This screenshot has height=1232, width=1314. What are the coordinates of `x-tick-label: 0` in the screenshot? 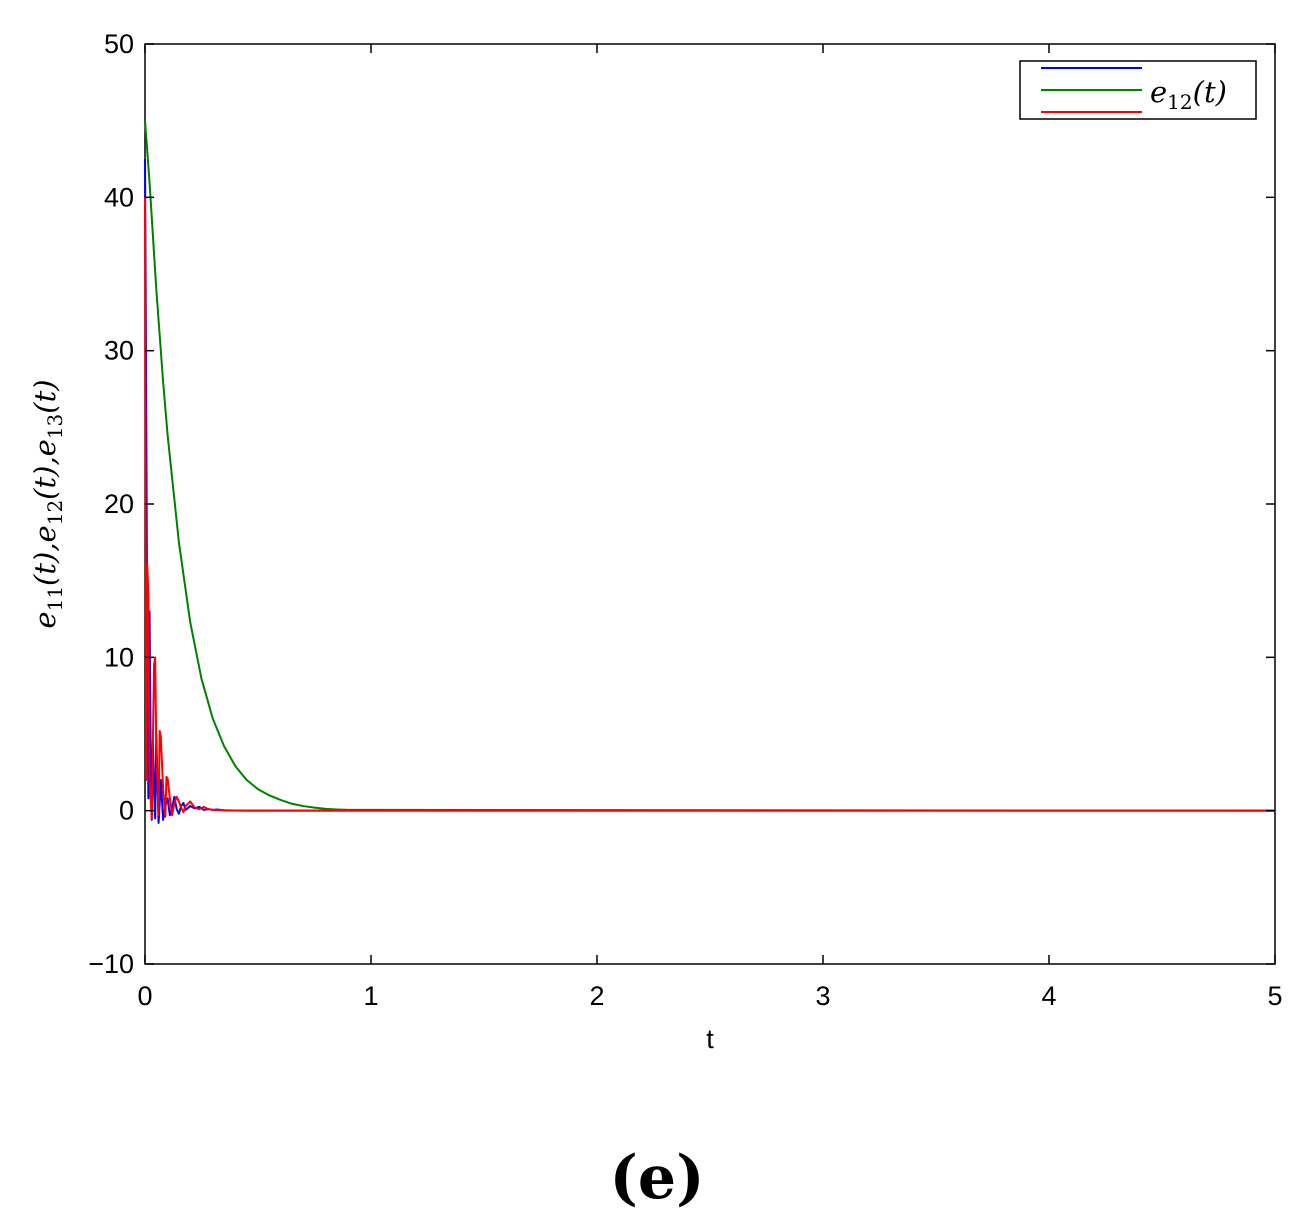 It's located at (144, 996).